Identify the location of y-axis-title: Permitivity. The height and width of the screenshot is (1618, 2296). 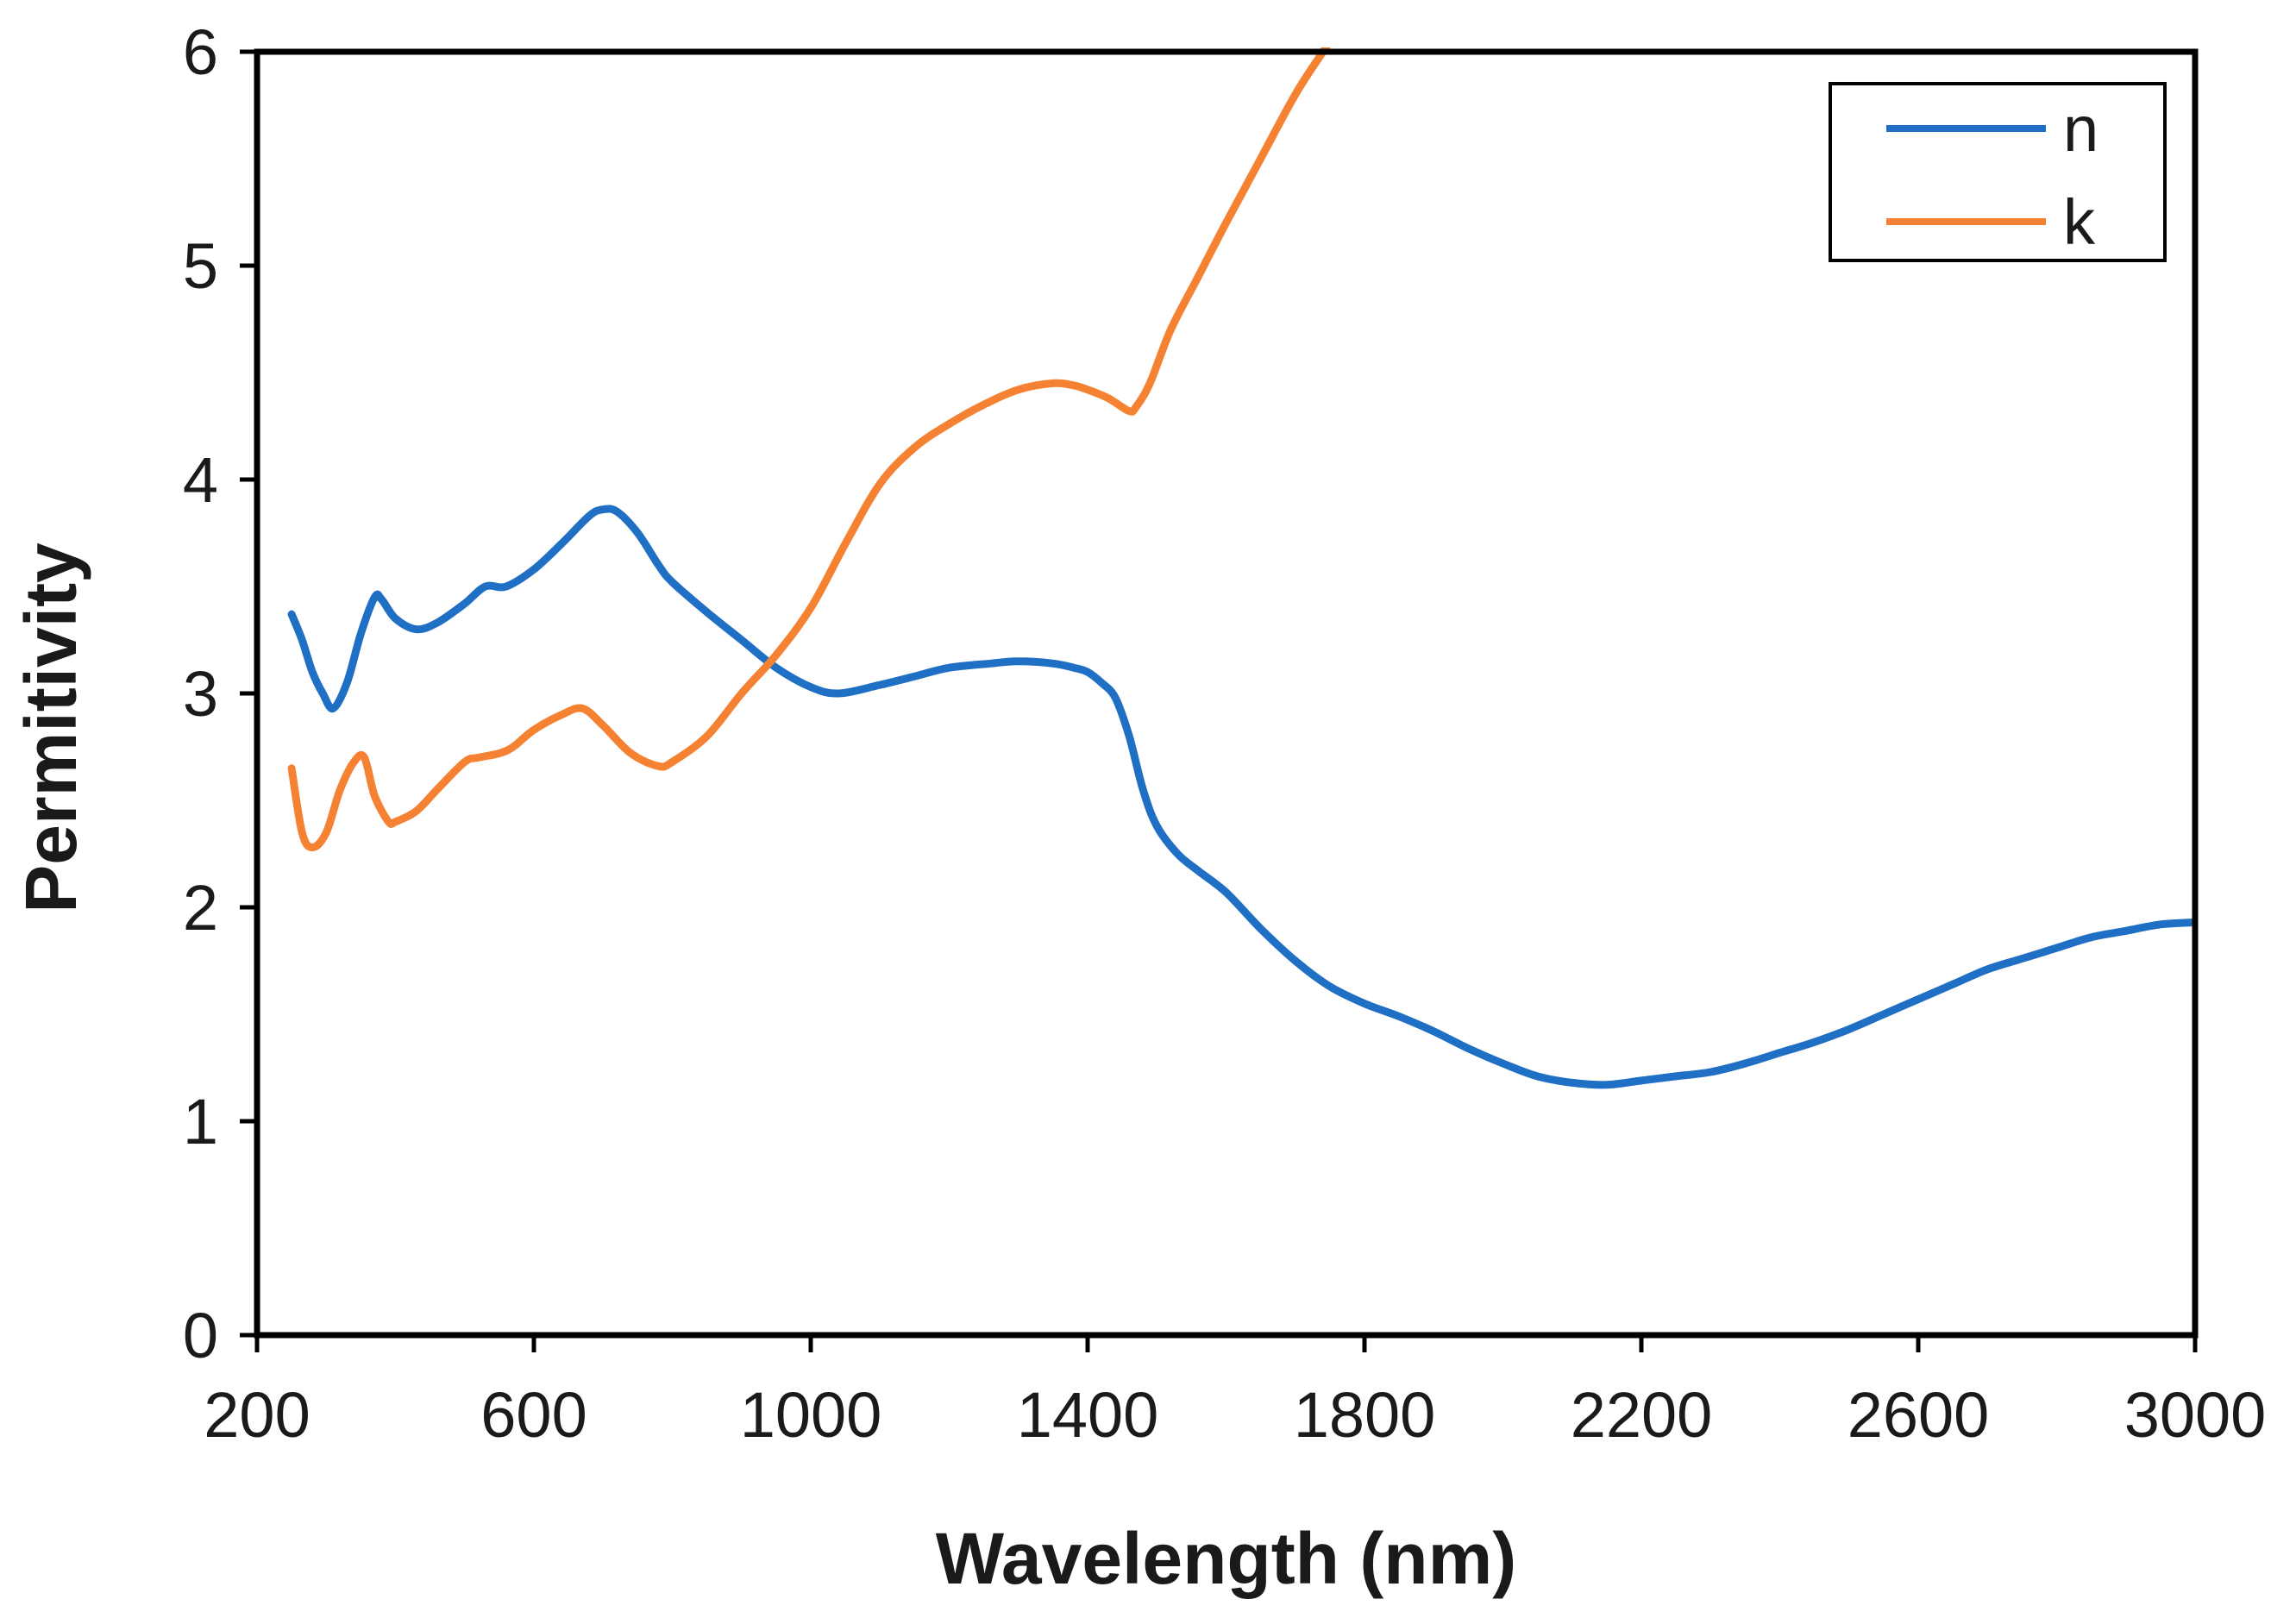
(50, 727).